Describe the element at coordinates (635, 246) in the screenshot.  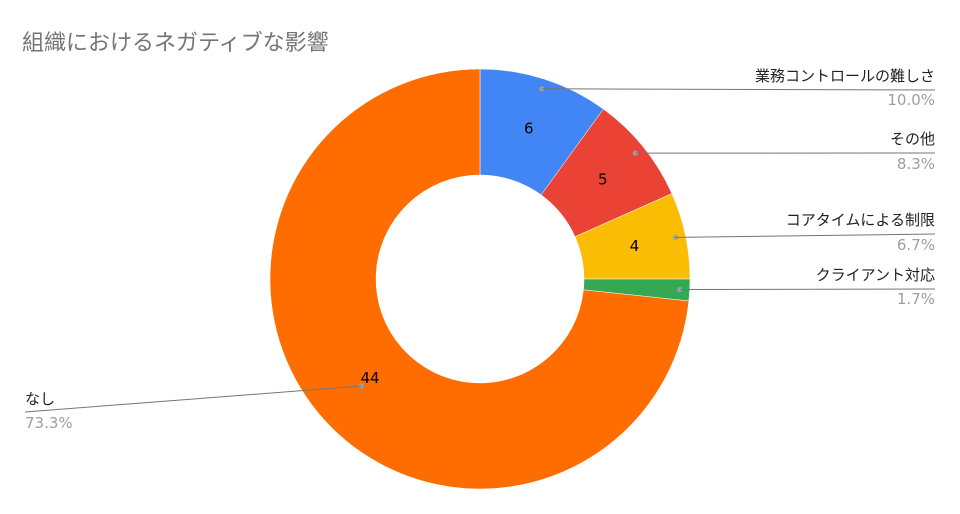
I see `slice-value-label: 4` at that location.